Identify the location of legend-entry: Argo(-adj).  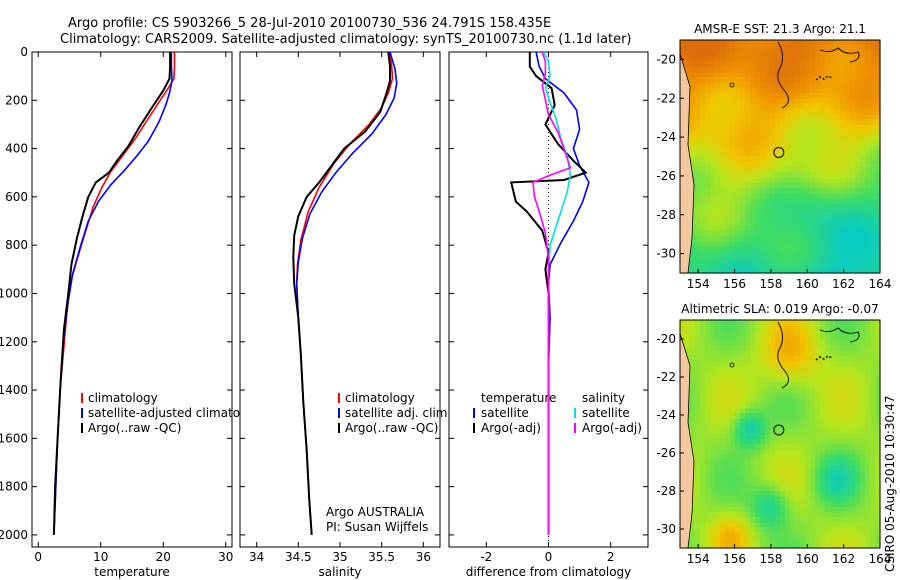
(612, 428).